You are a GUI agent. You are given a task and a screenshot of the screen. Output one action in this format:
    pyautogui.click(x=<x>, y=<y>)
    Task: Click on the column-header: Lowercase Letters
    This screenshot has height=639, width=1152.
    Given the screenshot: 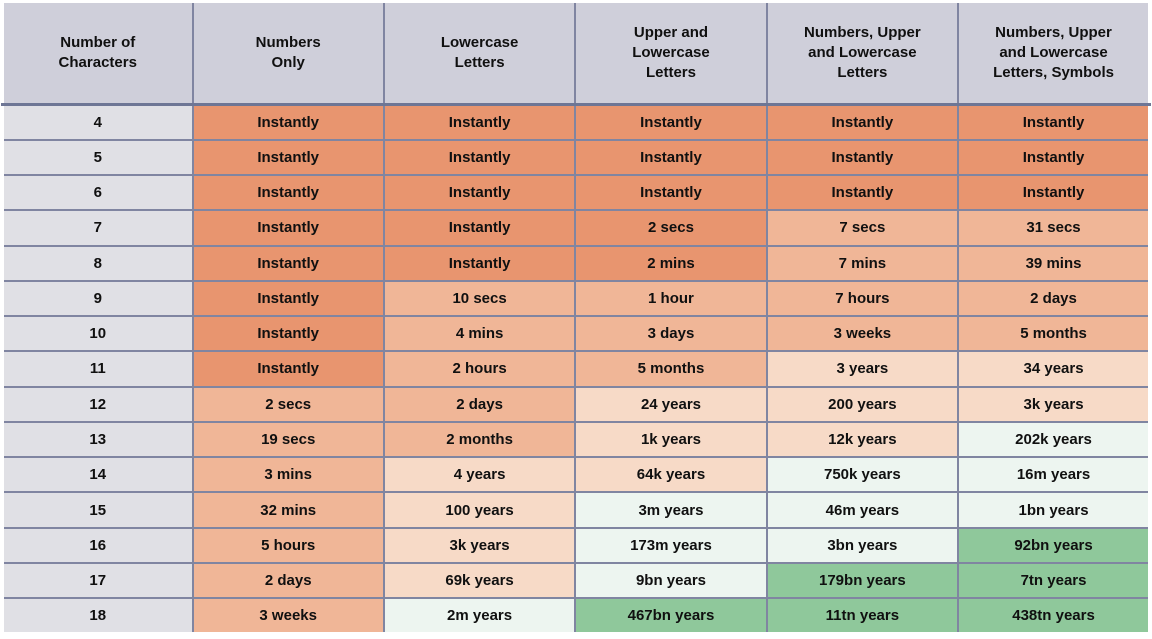 What is the action you would take?
    pyautogui.click(x=479, y=53)
    